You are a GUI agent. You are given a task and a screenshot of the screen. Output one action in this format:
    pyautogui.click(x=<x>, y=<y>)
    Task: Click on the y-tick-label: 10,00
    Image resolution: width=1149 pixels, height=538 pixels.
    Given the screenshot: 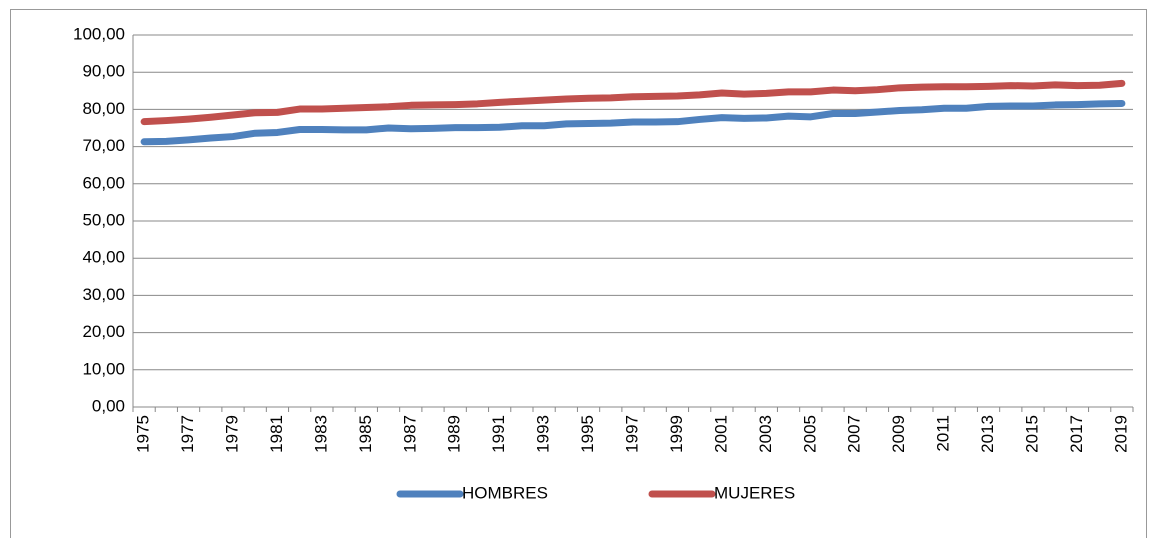 What is the action you would take?
    pyautogui.click(x=103, y=368)
    